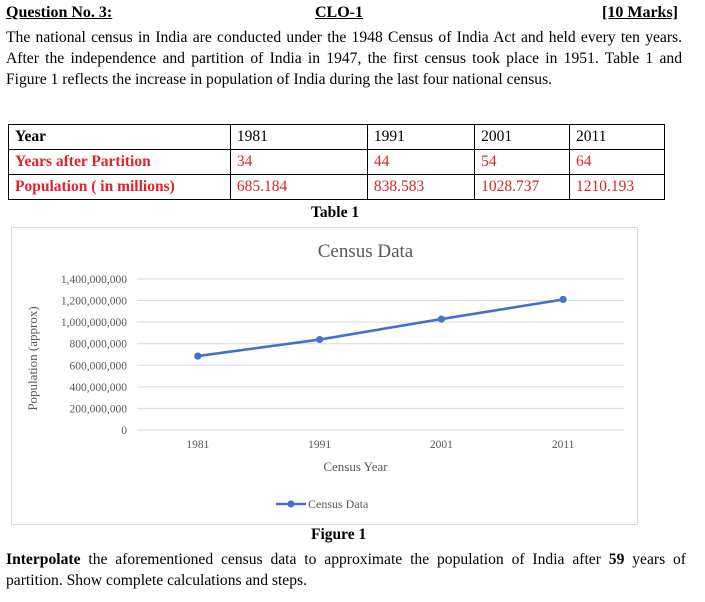 The image size is (705, 602). I want to click on table-cell: 2011, so click(617, 137).